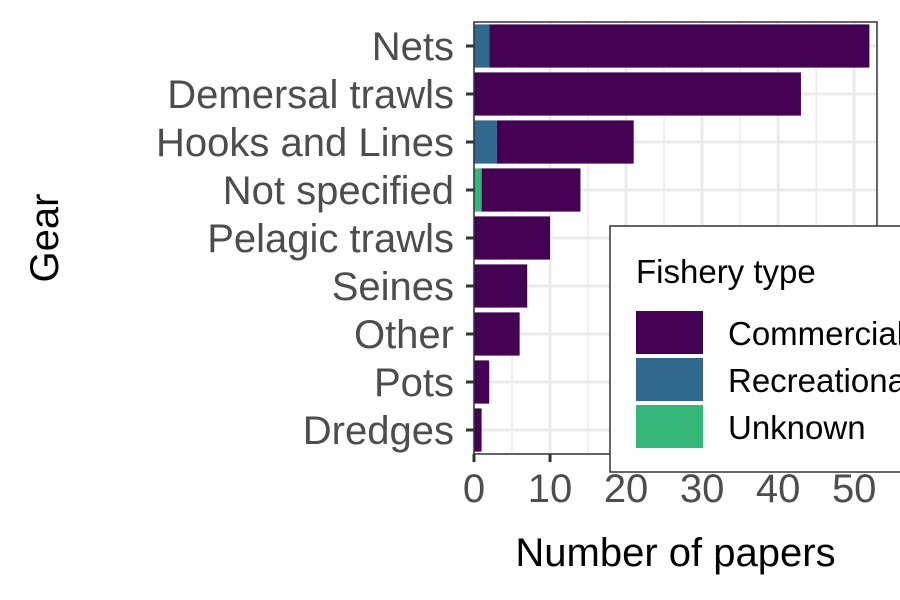 Image resolution: width=900 pixels, height=600 pixels. Describe the element at coordinates (669, 379) in the screenshot. I see `legend-key-recreational` at that location.